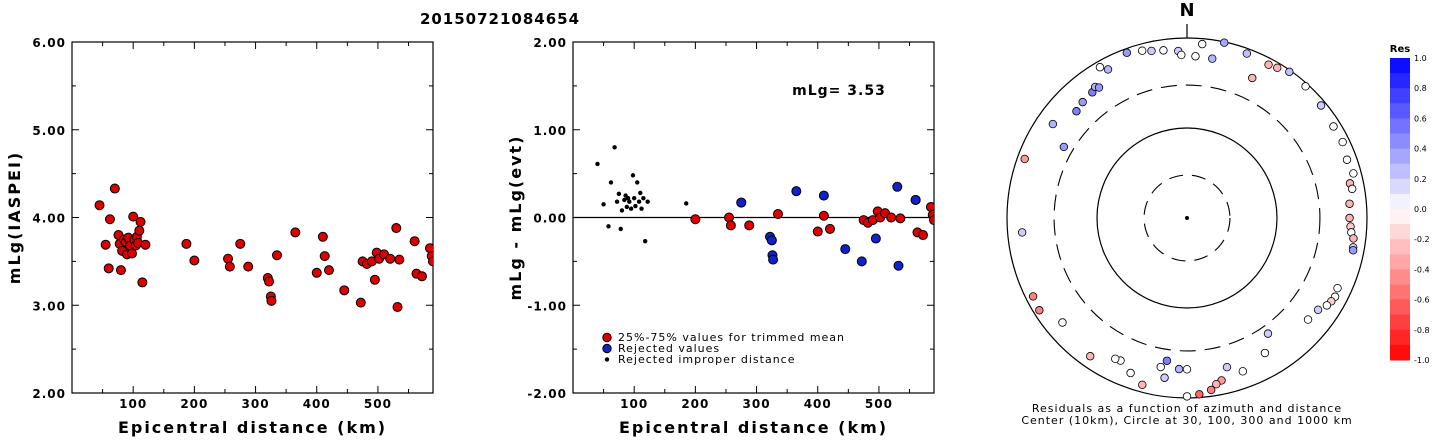  What do you see at coordinates (839, 91) in the screenshot?
I see `magnitude-annotation: mLg= 3.53` at bounding box center [839, 91].